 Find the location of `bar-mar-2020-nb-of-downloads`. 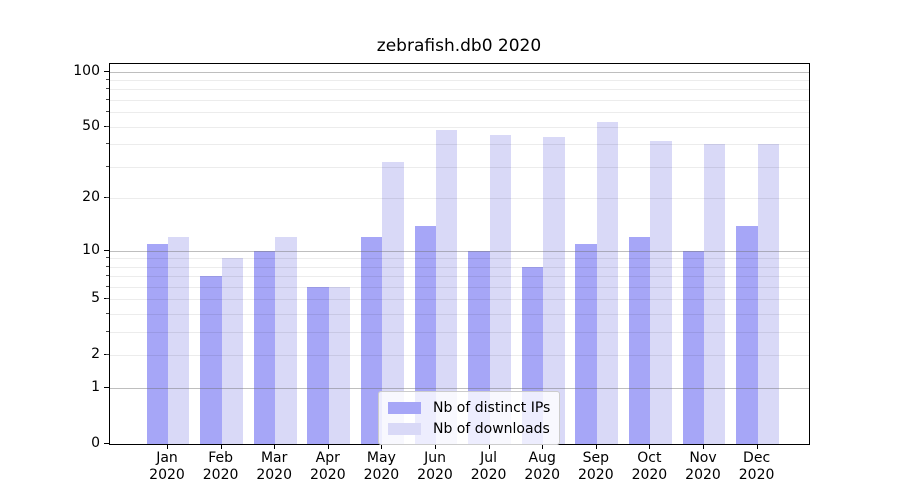

bar-mar-2020-nb-of-downloads is located at coordinates (286, 340).